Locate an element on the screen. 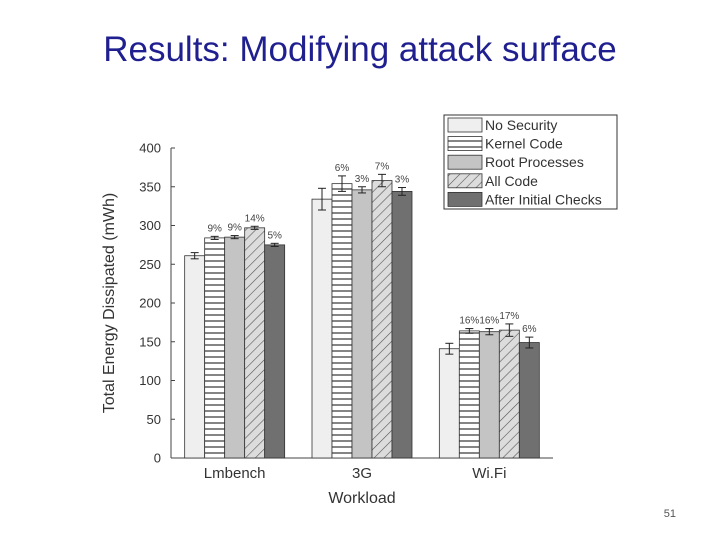 The height and width of the screenshot is (540, 720). y-tick-label: 350 is located at coordinates (150, 186).